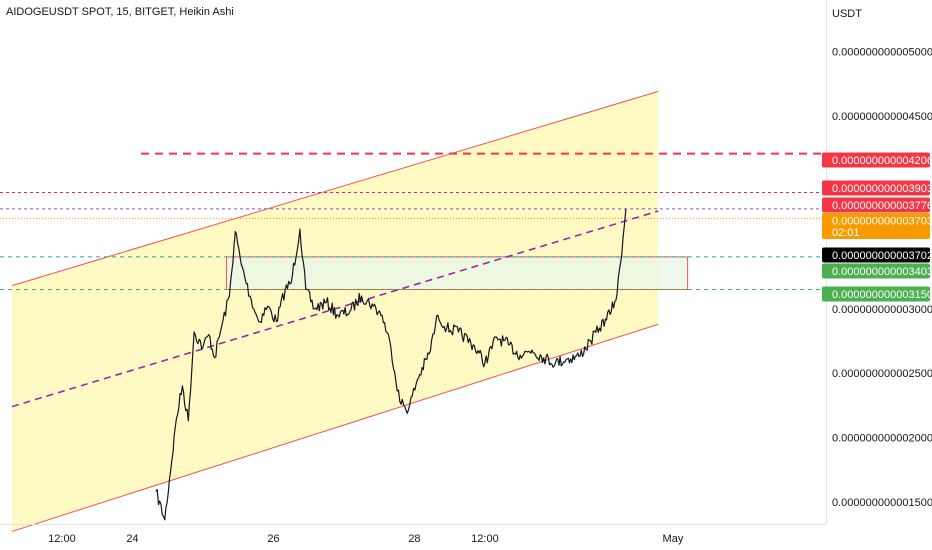 The height and width of the screenshot is (550, 932). What do you see at coordinates (882, 272) in the screenshot?
I see `price-tag-value: 0.0000000000034035` at bounding box center [882, 272].